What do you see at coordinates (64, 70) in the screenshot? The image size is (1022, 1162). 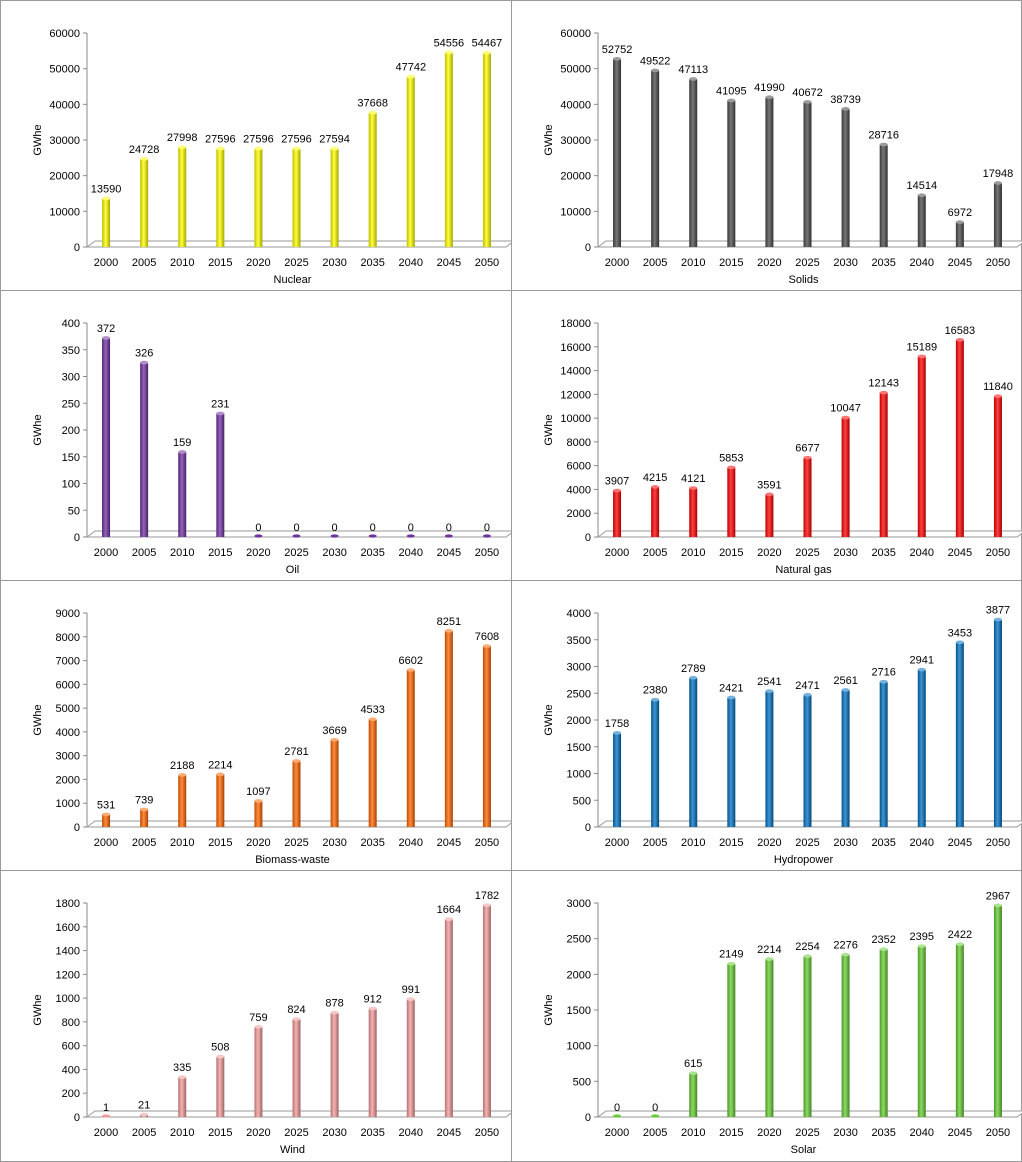 I see `y-tick-label: 50000` at bounding box center [64, 70].